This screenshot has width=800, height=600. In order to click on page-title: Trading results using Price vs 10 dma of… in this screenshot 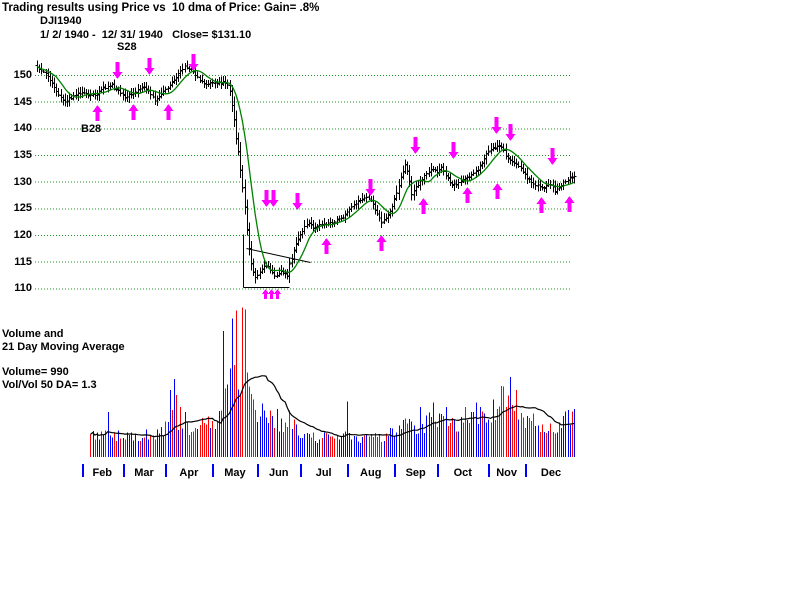, I will do `click(161, 8)`.